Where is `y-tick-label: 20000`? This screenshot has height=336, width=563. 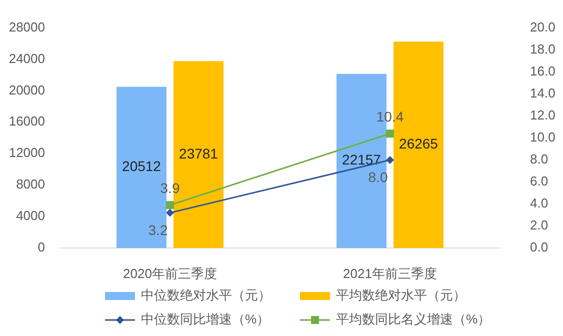
y-tick-label: 20000 is located at coordinates (26, 90).